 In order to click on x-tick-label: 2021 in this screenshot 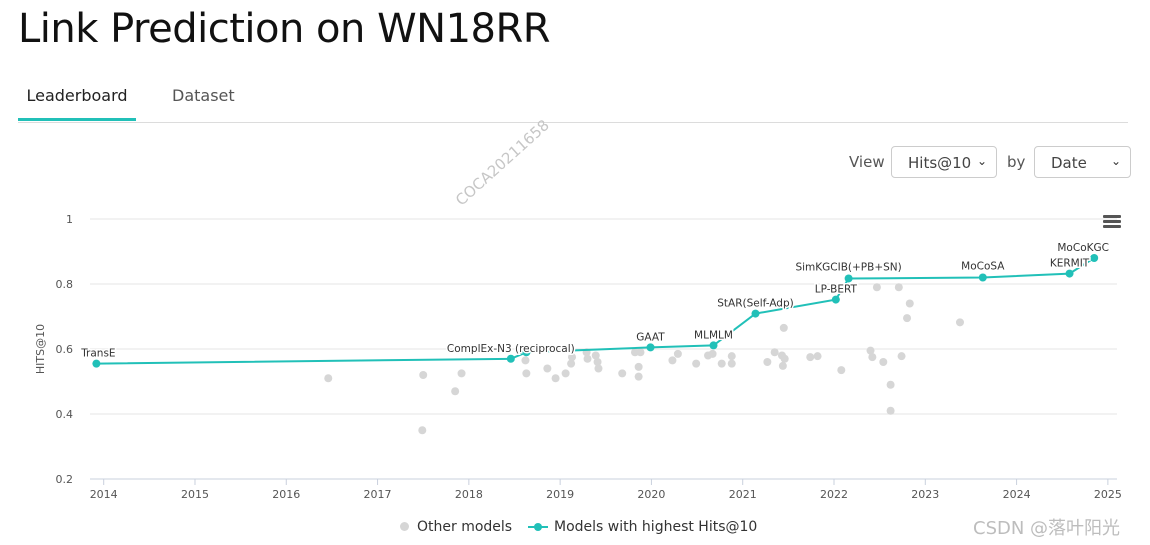, I will do `click(743, 494)`.